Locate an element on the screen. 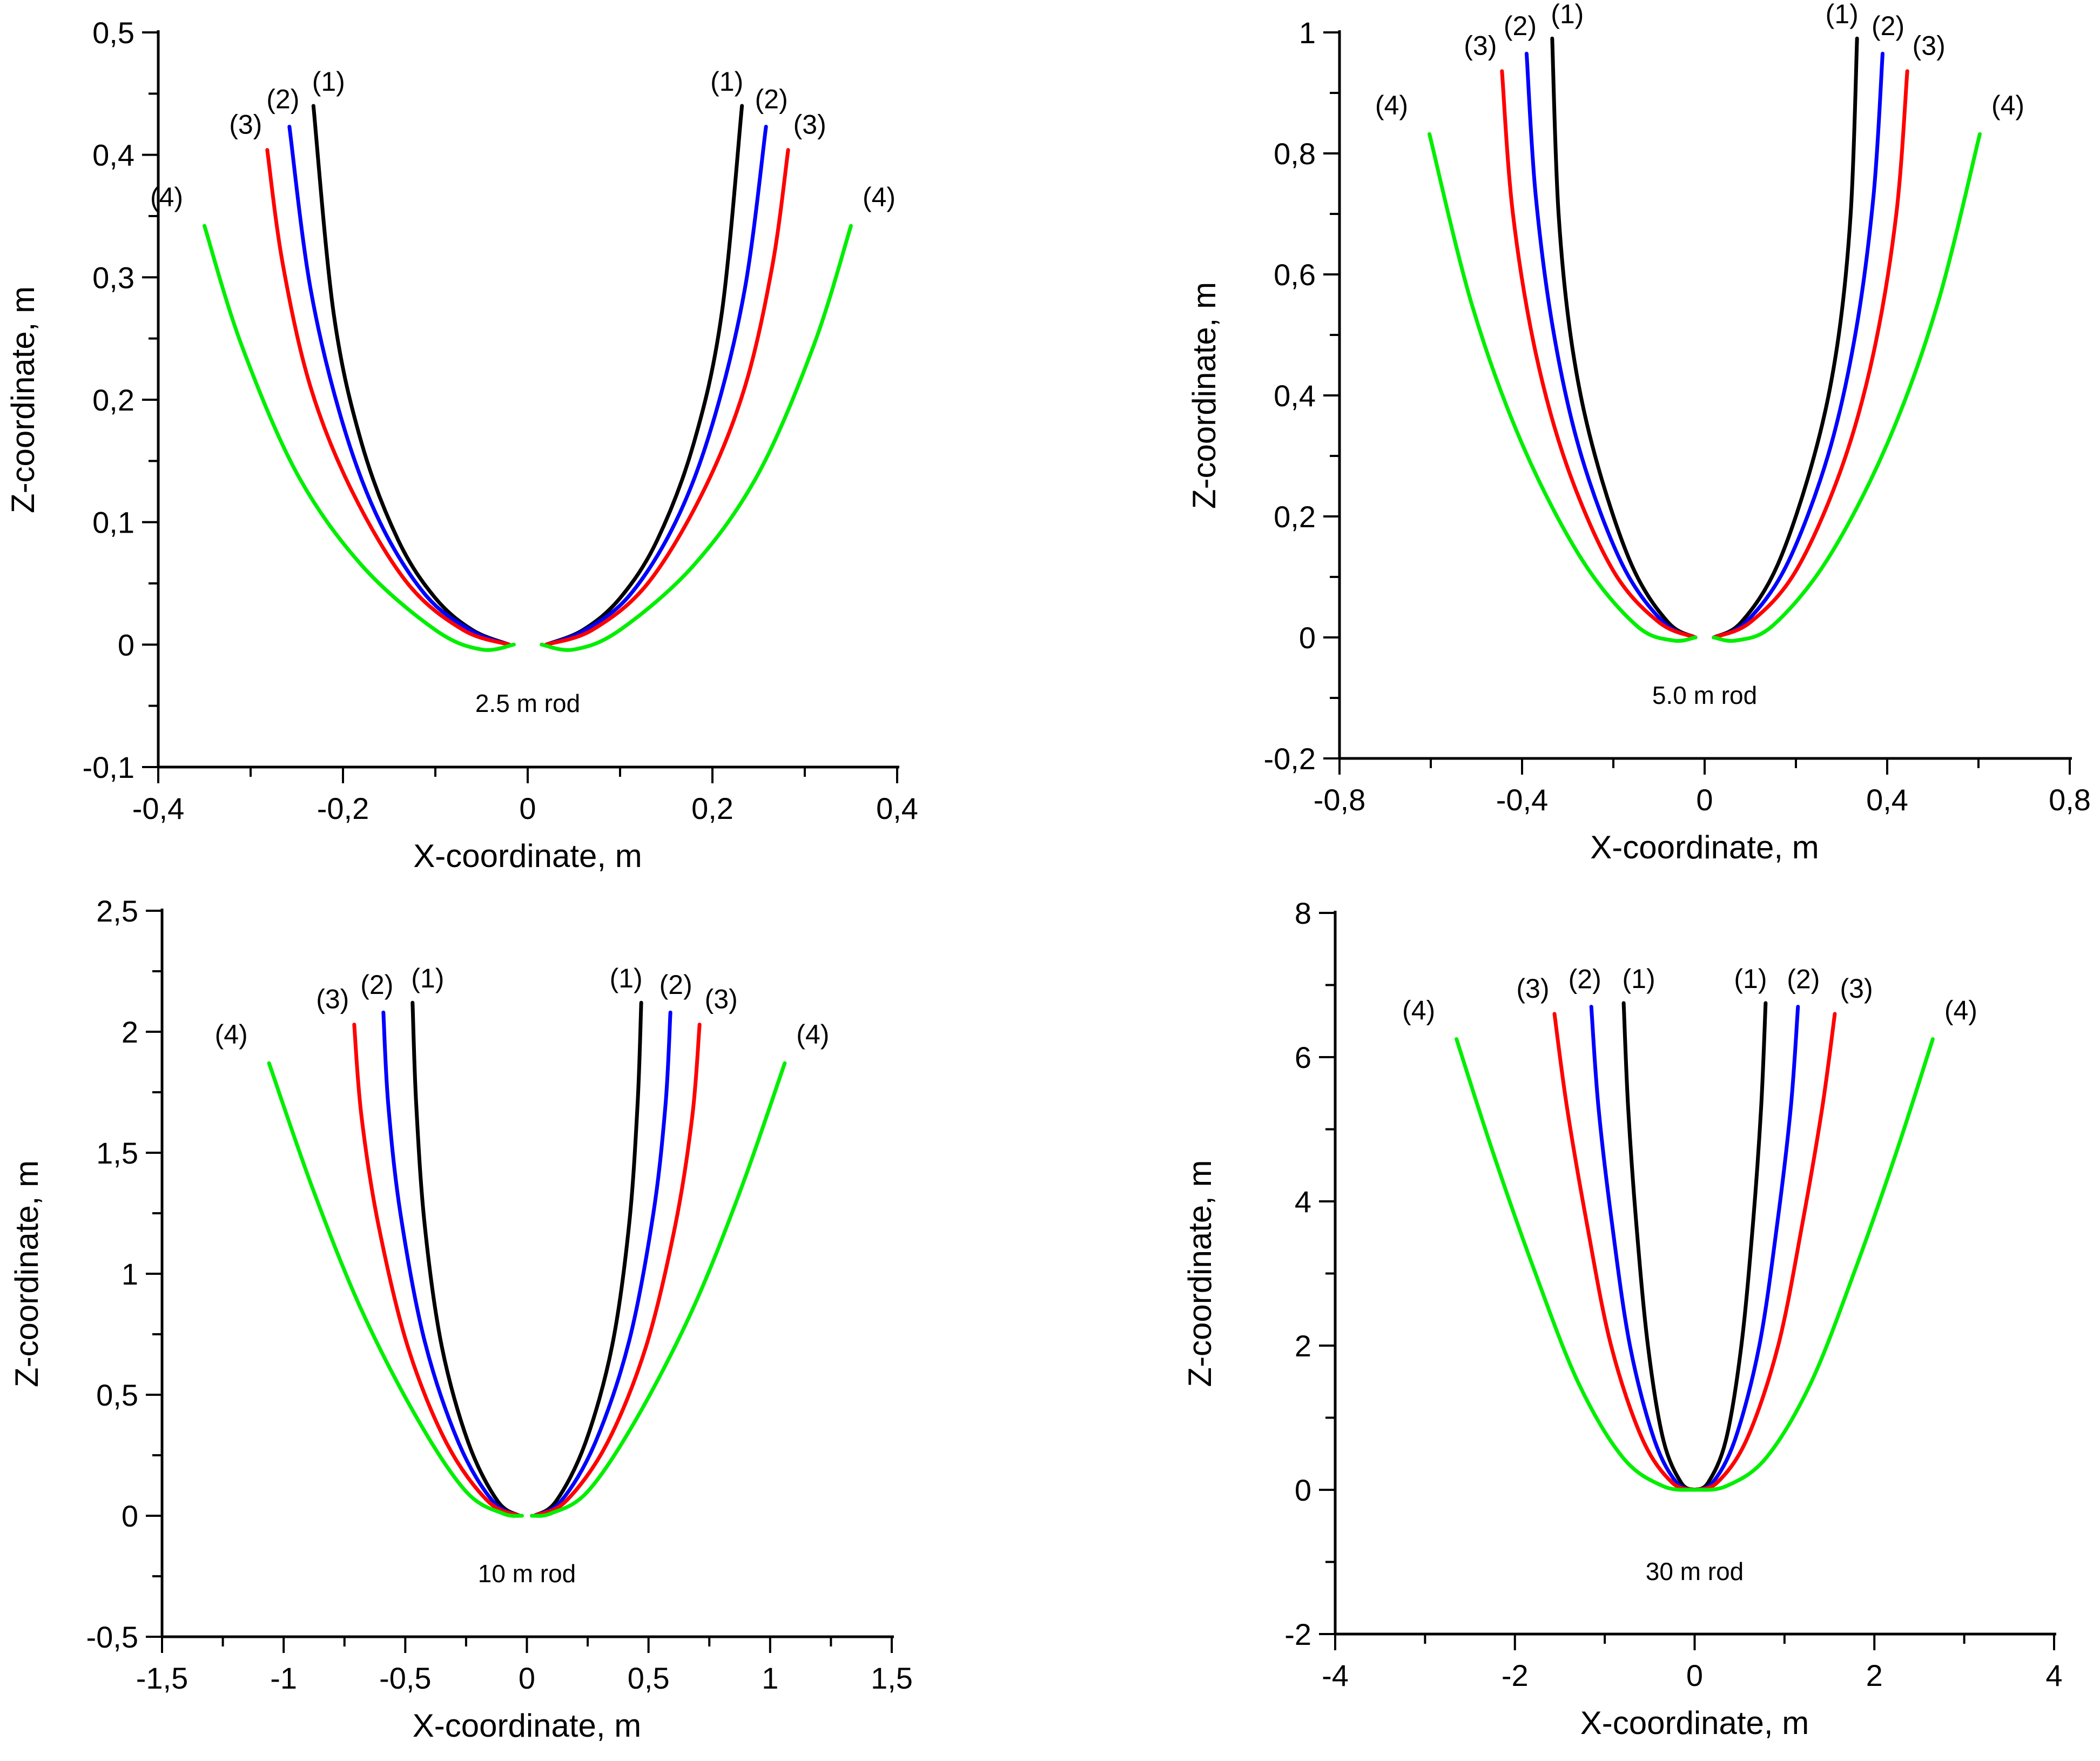  x-tick-label: 4 is located at coordinates (2053, 1675).